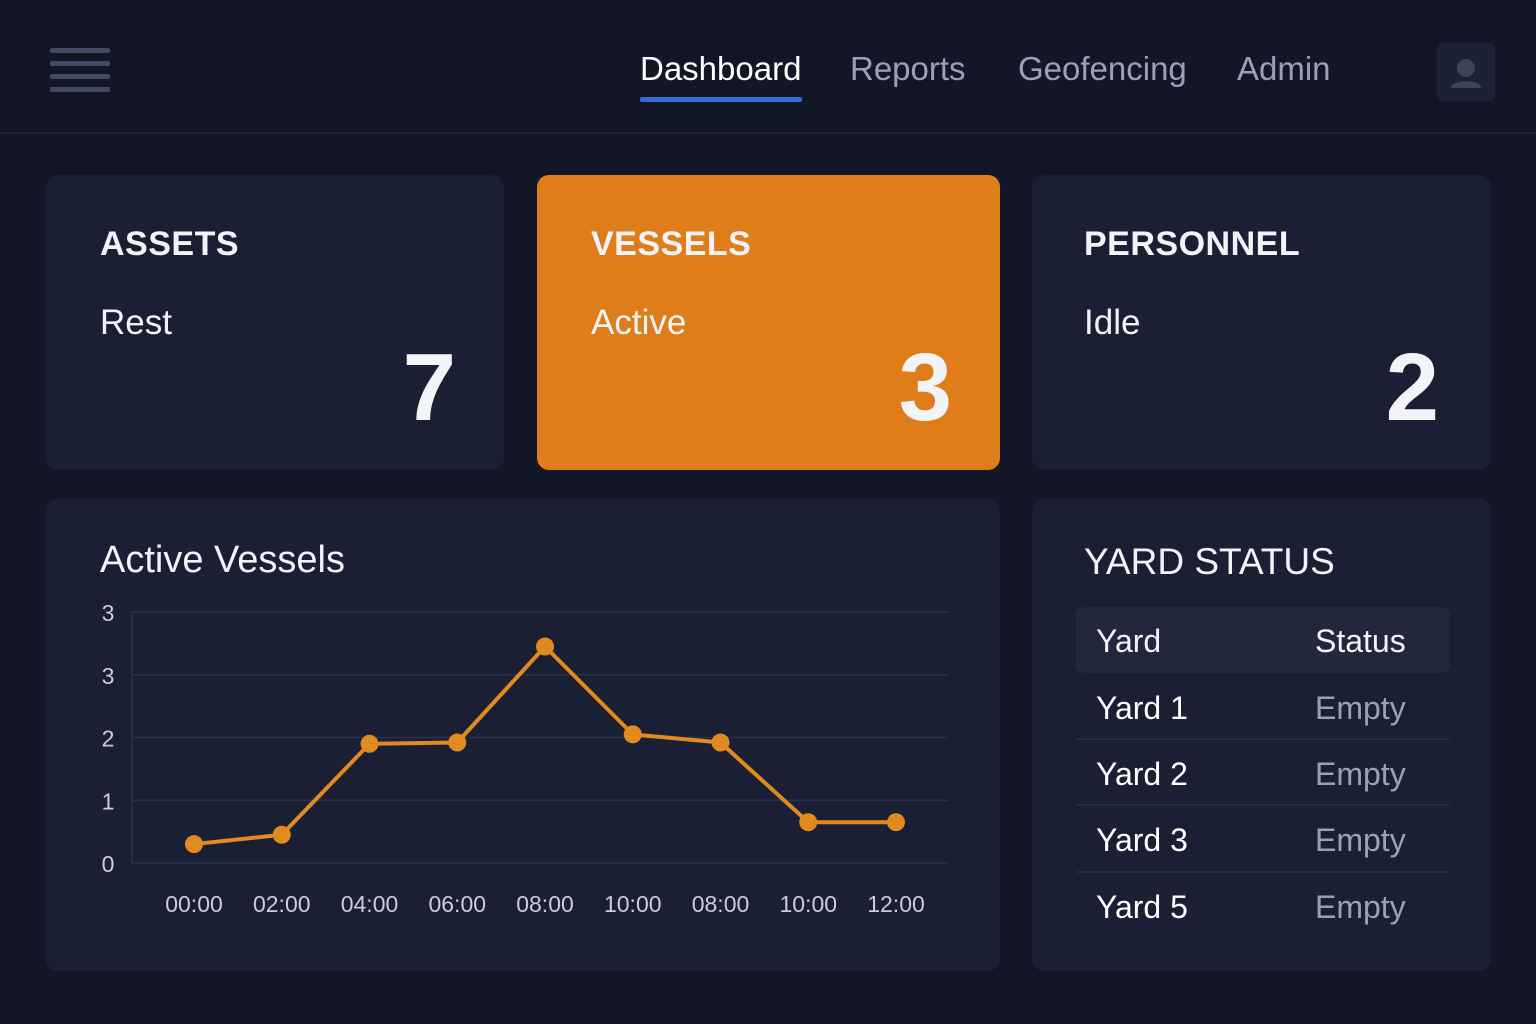  Describe the element at coordinates (1102, 68) in the screenshot. I see `nav-item-geofencing: Geofencing` at that location.